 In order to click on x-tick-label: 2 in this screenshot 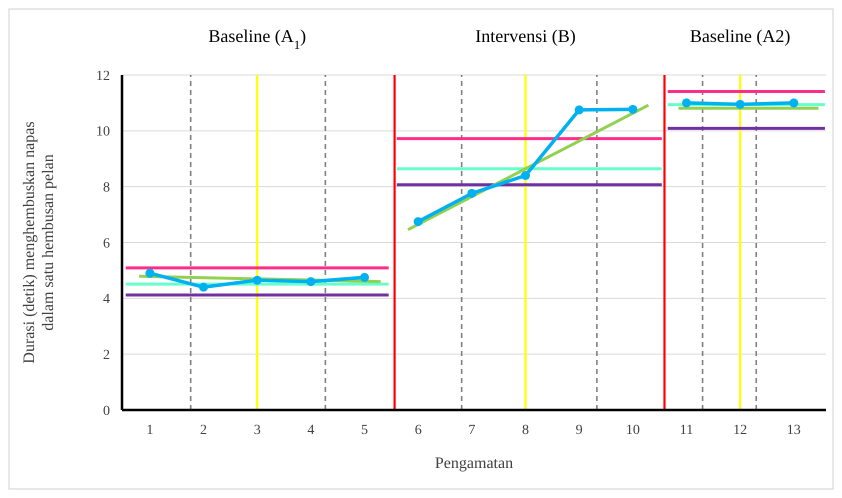, I will do `click(204, 430)`.